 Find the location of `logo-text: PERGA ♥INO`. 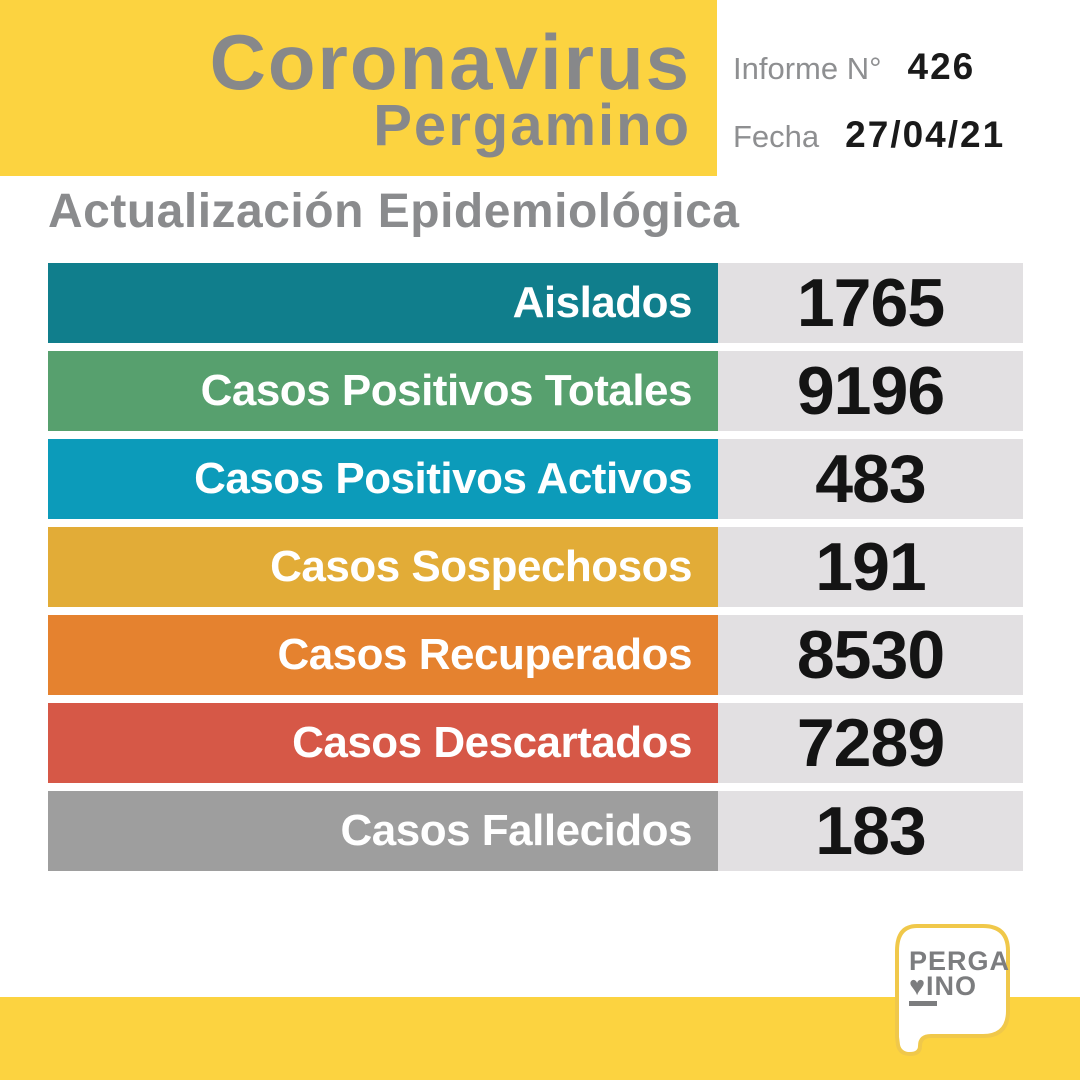

logo-text: PERGA ♥INO is located at coordinates (960, 973).